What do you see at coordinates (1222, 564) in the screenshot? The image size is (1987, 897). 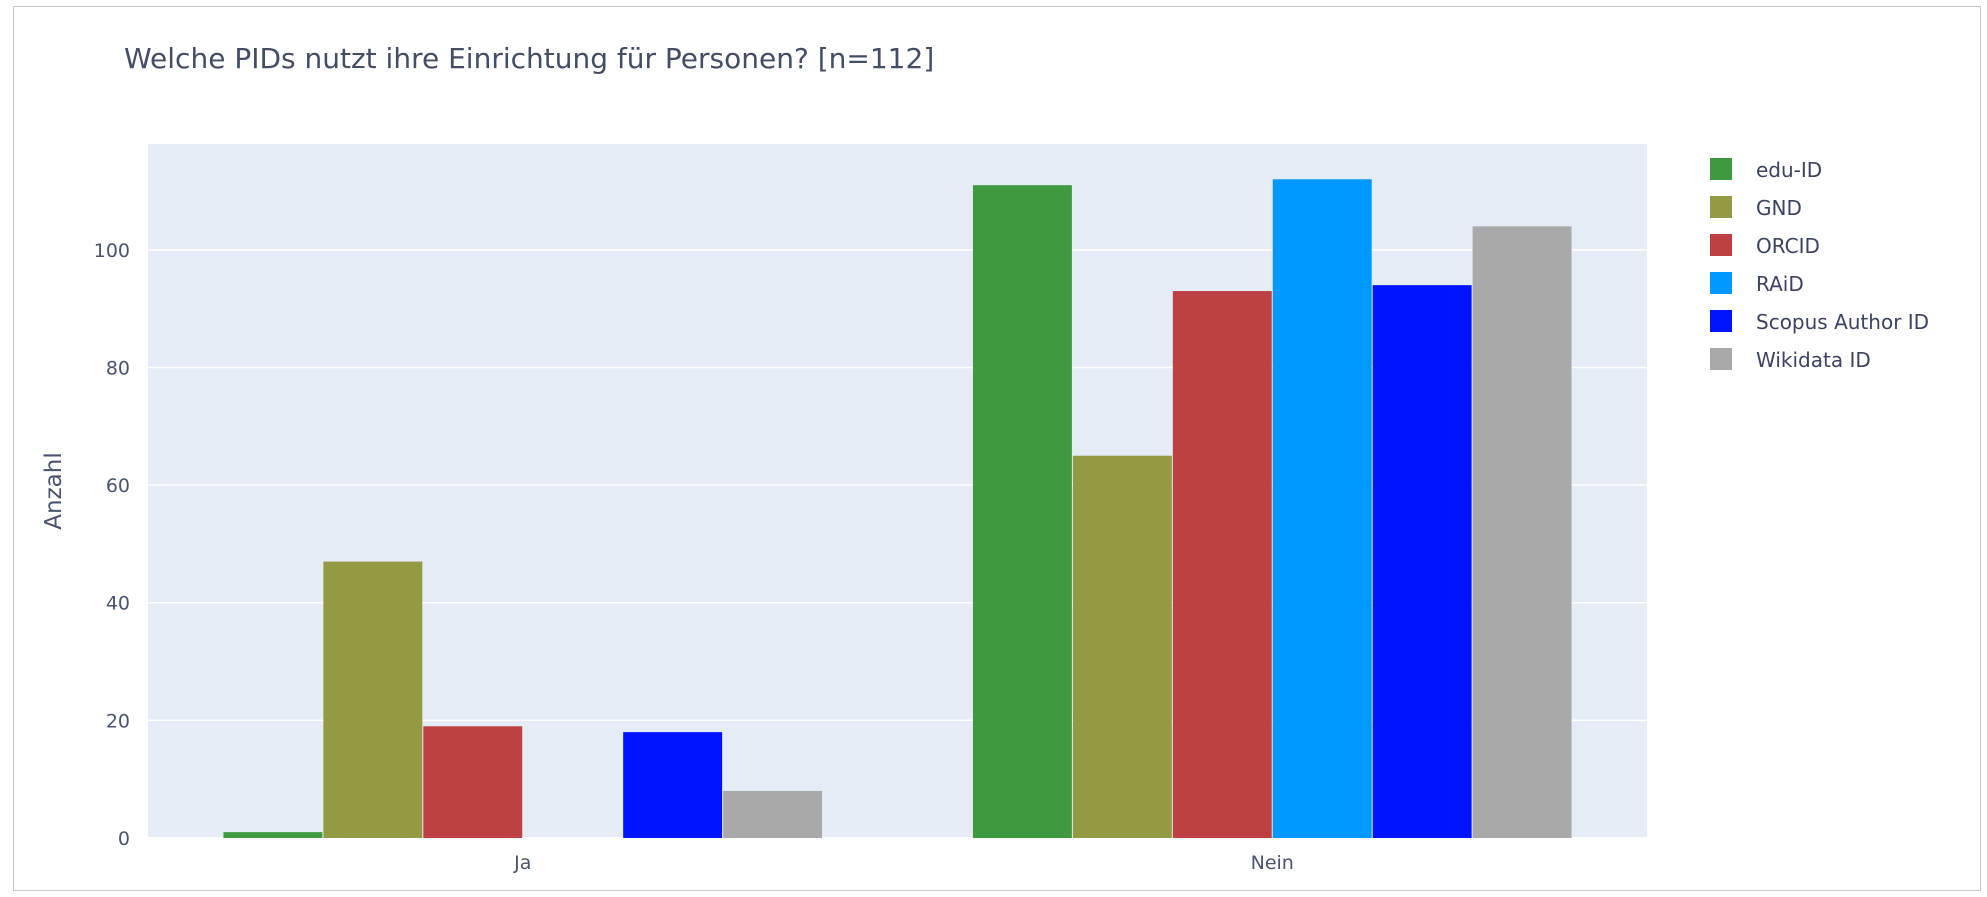 I see `bar-orcid-nein` at bounding box center [1222, 564].